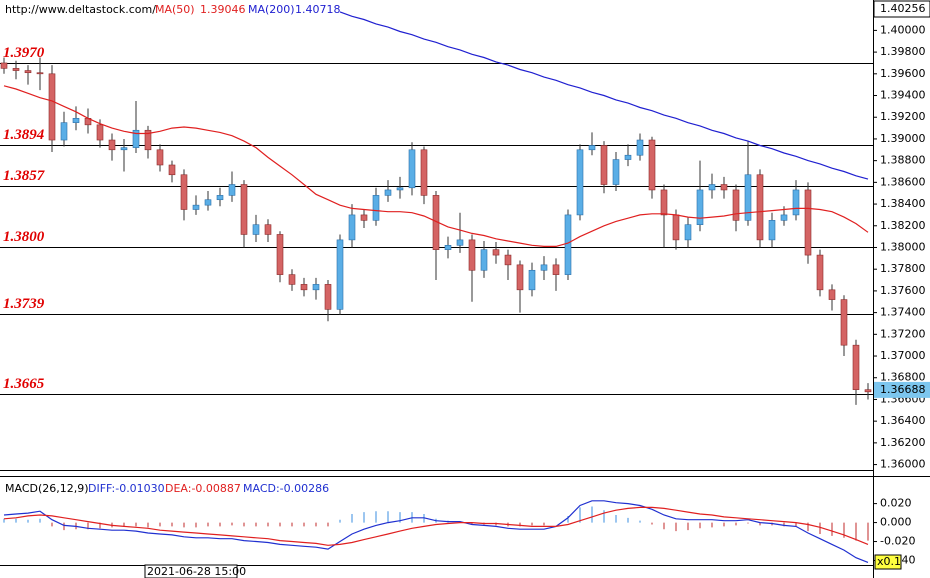 Image resolution: width=930 pixels, height=578 pixels. I want to click on level-label: 1.3665, so click(24, 384).